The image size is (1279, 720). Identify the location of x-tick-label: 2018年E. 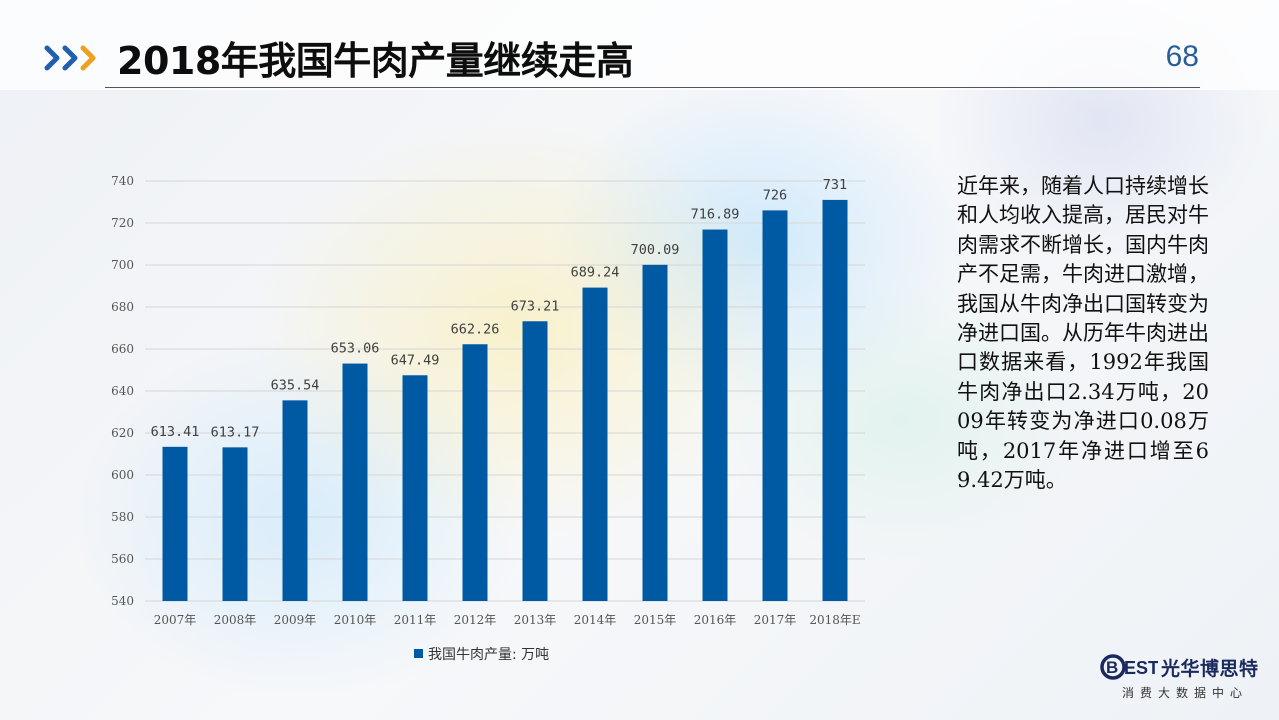
(834, 620).